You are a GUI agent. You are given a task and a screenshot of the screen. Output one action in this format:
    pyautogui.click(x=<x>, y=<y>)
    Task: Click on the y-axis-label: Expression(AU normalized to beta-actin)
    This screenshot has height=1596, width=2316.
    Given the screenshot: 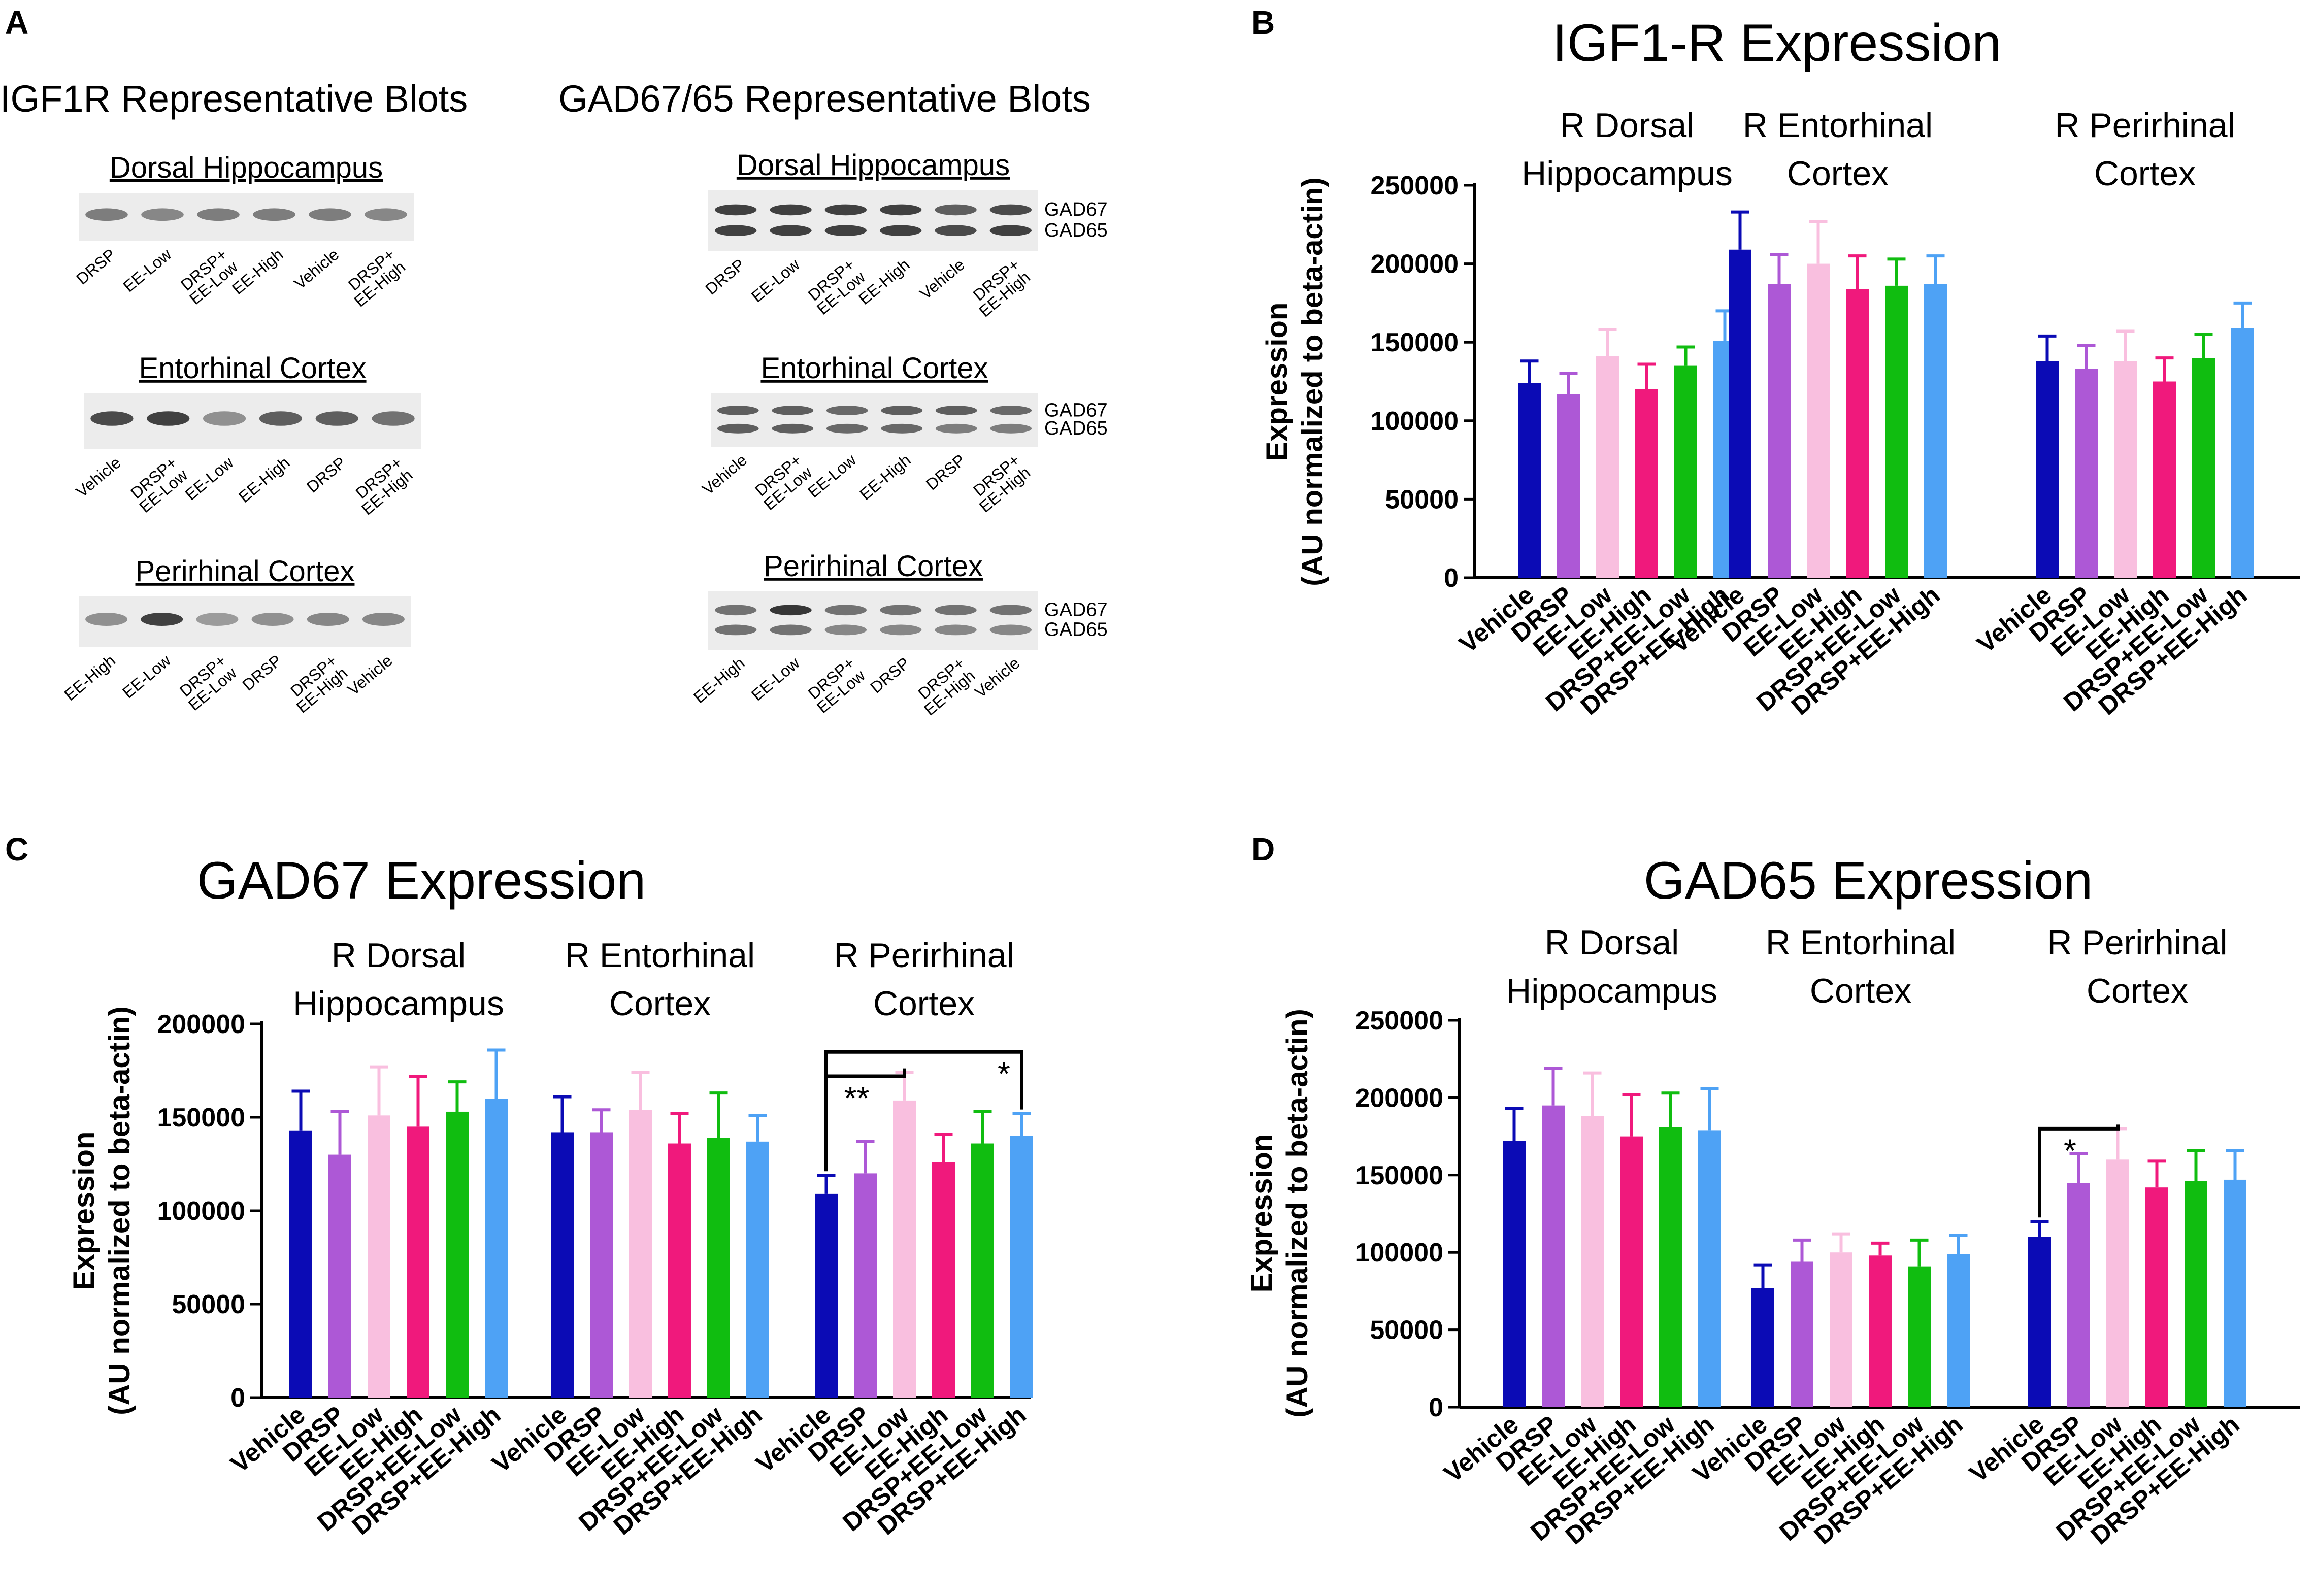 What is the action you would take?
    pyautogui.click(x=102, y=1210)
    